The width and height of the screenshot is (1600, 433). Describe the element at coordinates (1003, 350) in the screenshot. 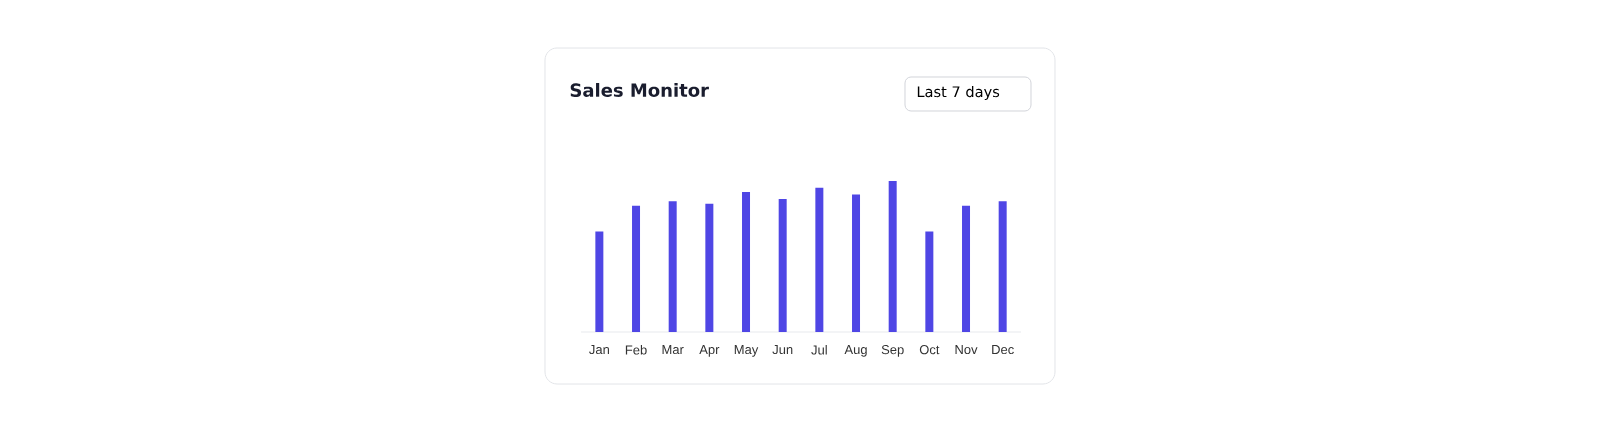

I see `x-tick-label: Dec` at that location.